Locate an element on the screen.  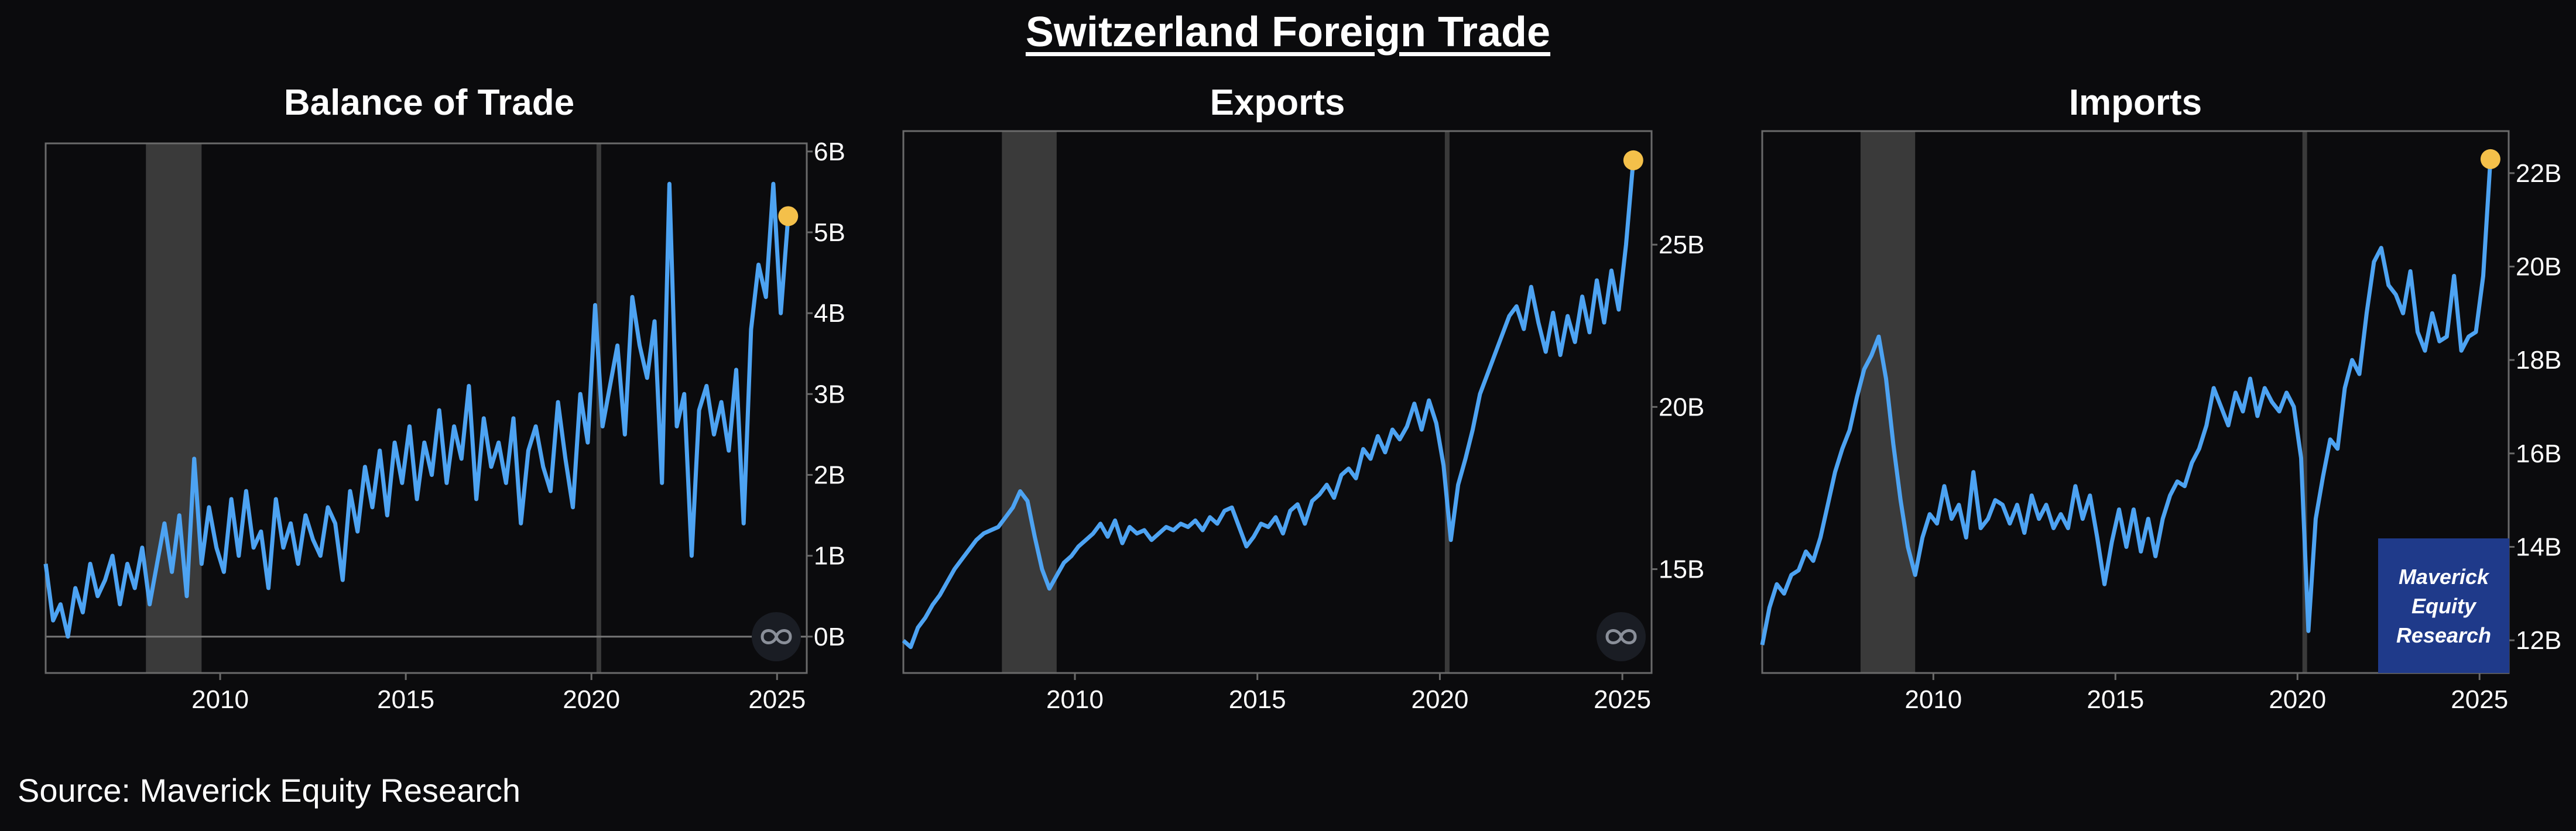
y-tick-label: 0B is located at coordinates (829, 637).